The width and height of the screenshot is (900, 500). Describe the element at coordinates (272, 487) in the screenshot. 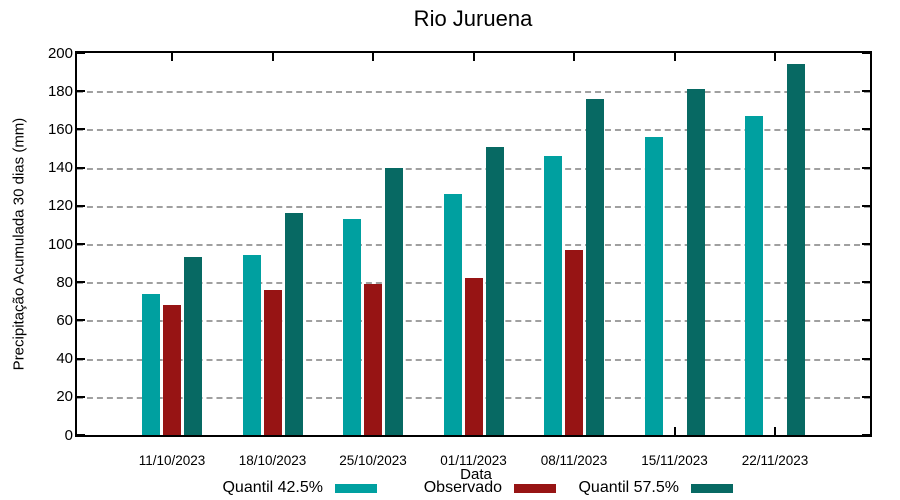

I see `legend-label: Quantil 42.5%` at that location.